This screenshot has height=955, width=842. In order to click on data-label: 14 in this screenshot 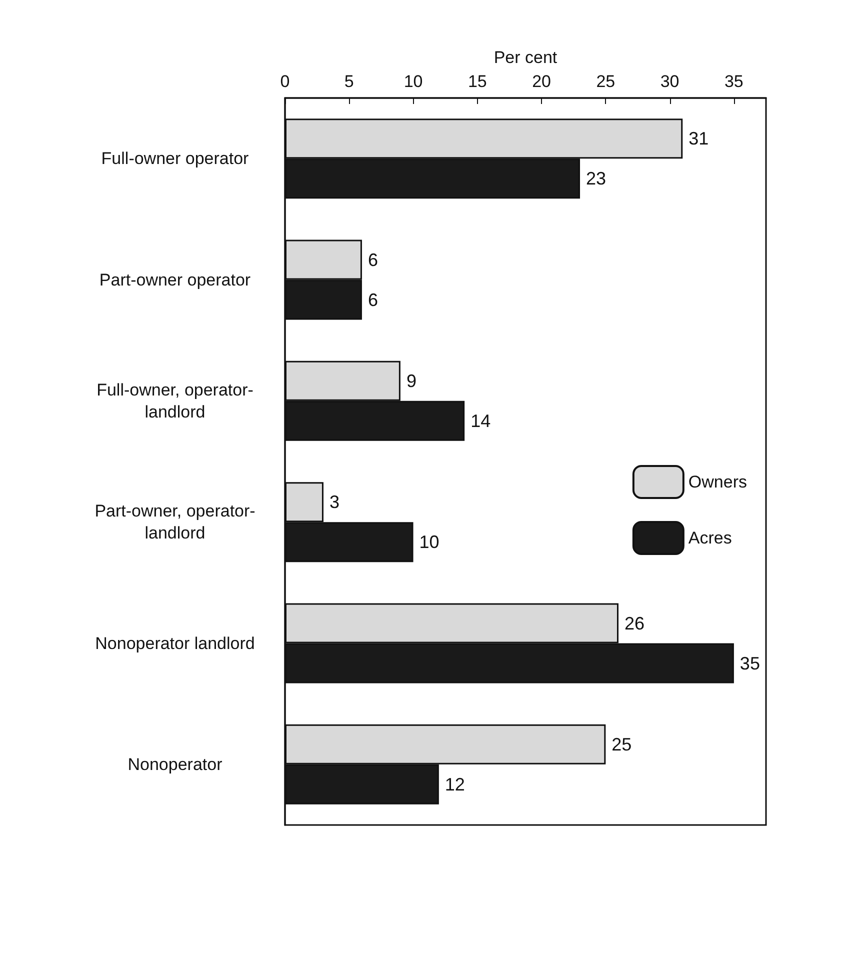, I will do `click(480, 420)`.